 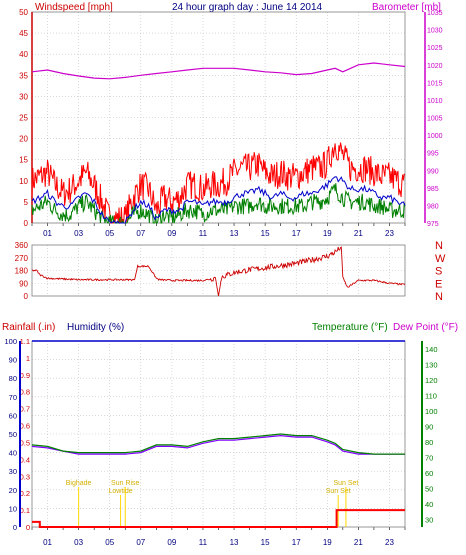 What do you see at coordinates (218, 271) in the screenshot?
I see `series-line-wind-direction` at bounding box center [218, 271].